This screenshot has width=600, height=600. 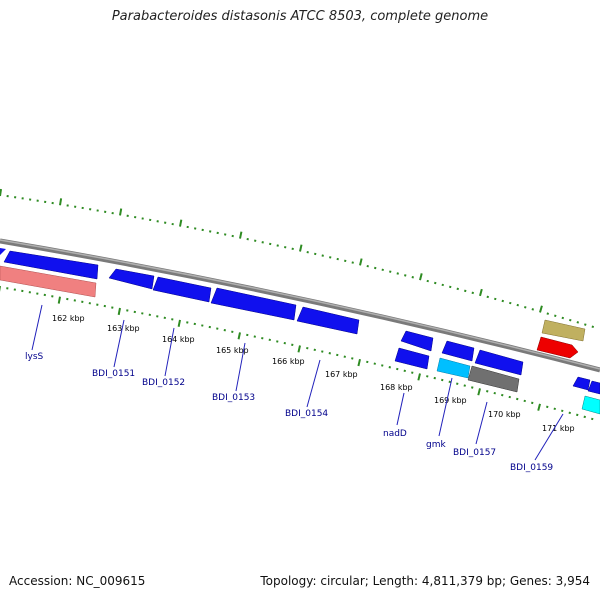 What do you see at coordinates (395, 434) in the screenshot?
I see `gene-label: nadD` at bounding box center [395, 434].